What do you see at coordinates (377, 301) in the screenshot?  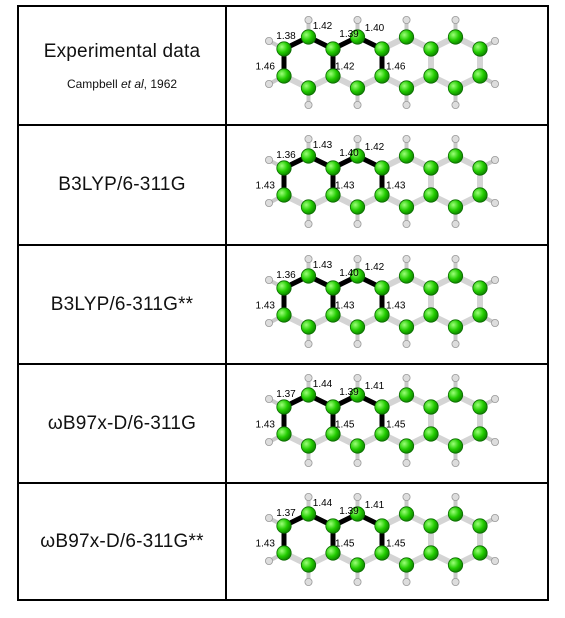 I see `tetracene-molecule: 1.36 1.43 1.40 1.42 1.43 1.43 1.43` at bounding box center [377, 301].